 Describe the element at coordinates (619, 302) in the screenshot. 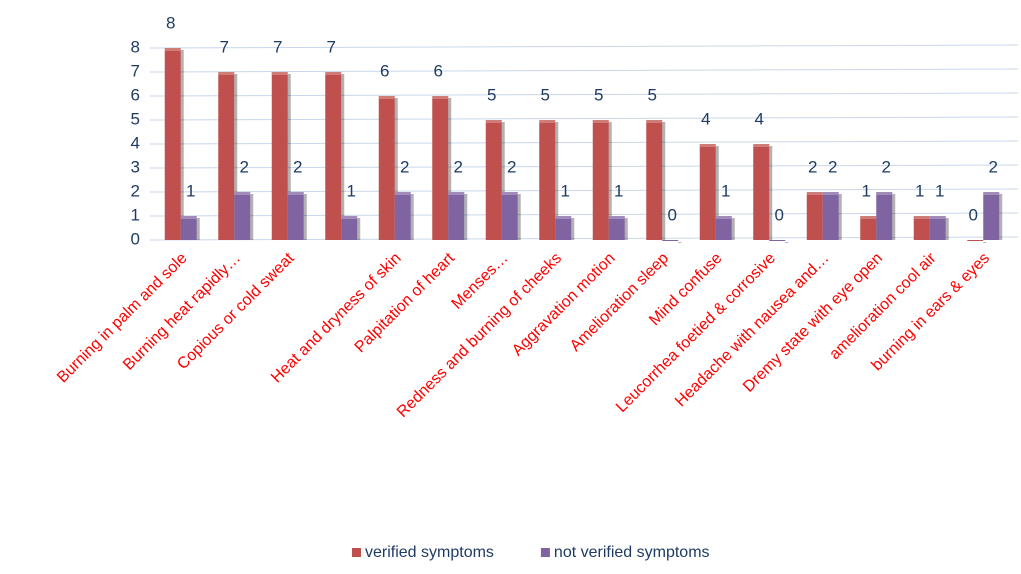

I see `x-tick-label: Amelioration sleep` at that location.